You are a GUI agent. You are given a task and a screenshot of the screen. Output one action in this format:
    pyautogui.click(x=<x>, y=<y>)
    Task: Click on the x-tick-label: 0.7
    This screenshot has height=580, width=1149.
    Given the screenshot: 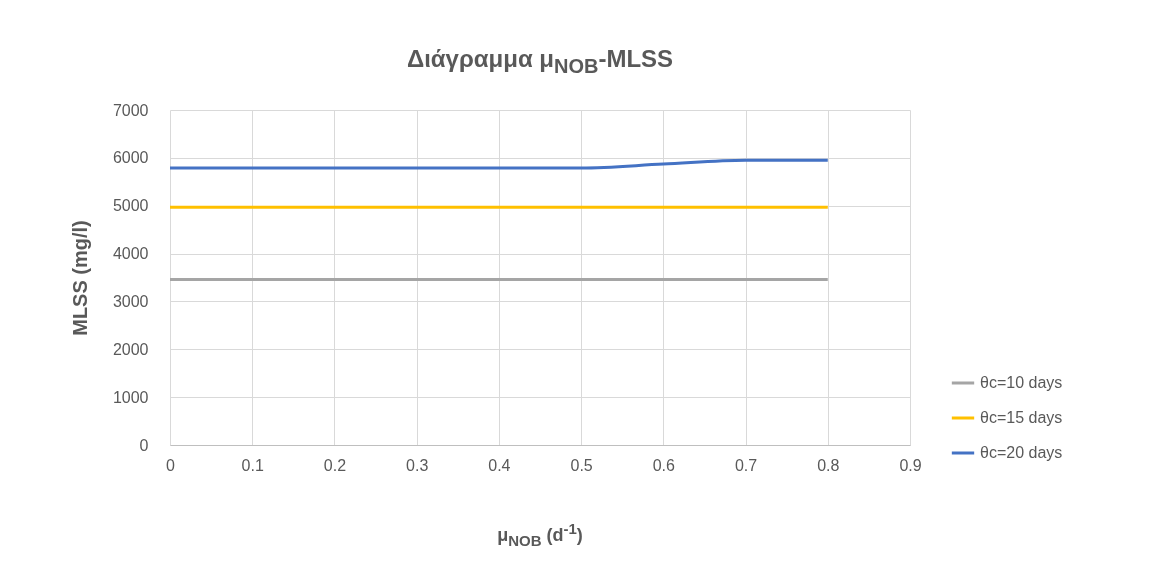 What is the action you would take?
    pyautogui.click(x=746, y=465)
    